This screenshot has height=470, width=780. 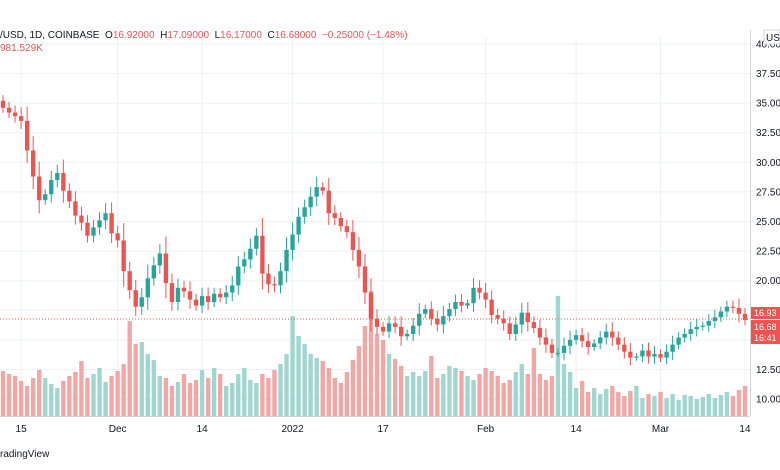 What do you see at coordinates (25, 454) in the screenshot?
I see `brand-text: radingView` at bounding box center [25, 454].